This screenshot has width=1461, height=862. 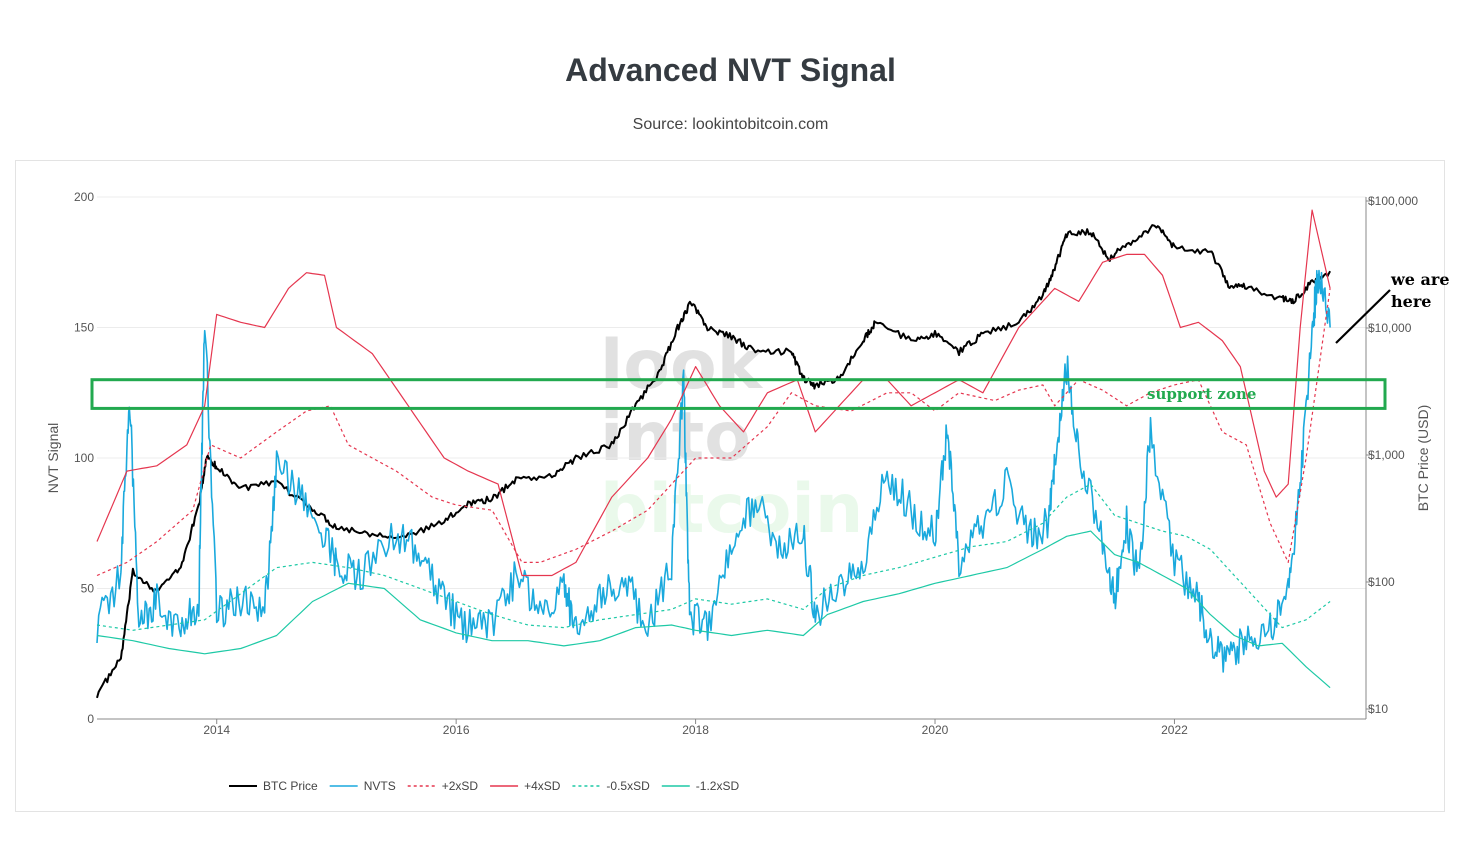 I want to click on y-right-axis-title: BTC Price (USD), so click(x=1423, y=458).